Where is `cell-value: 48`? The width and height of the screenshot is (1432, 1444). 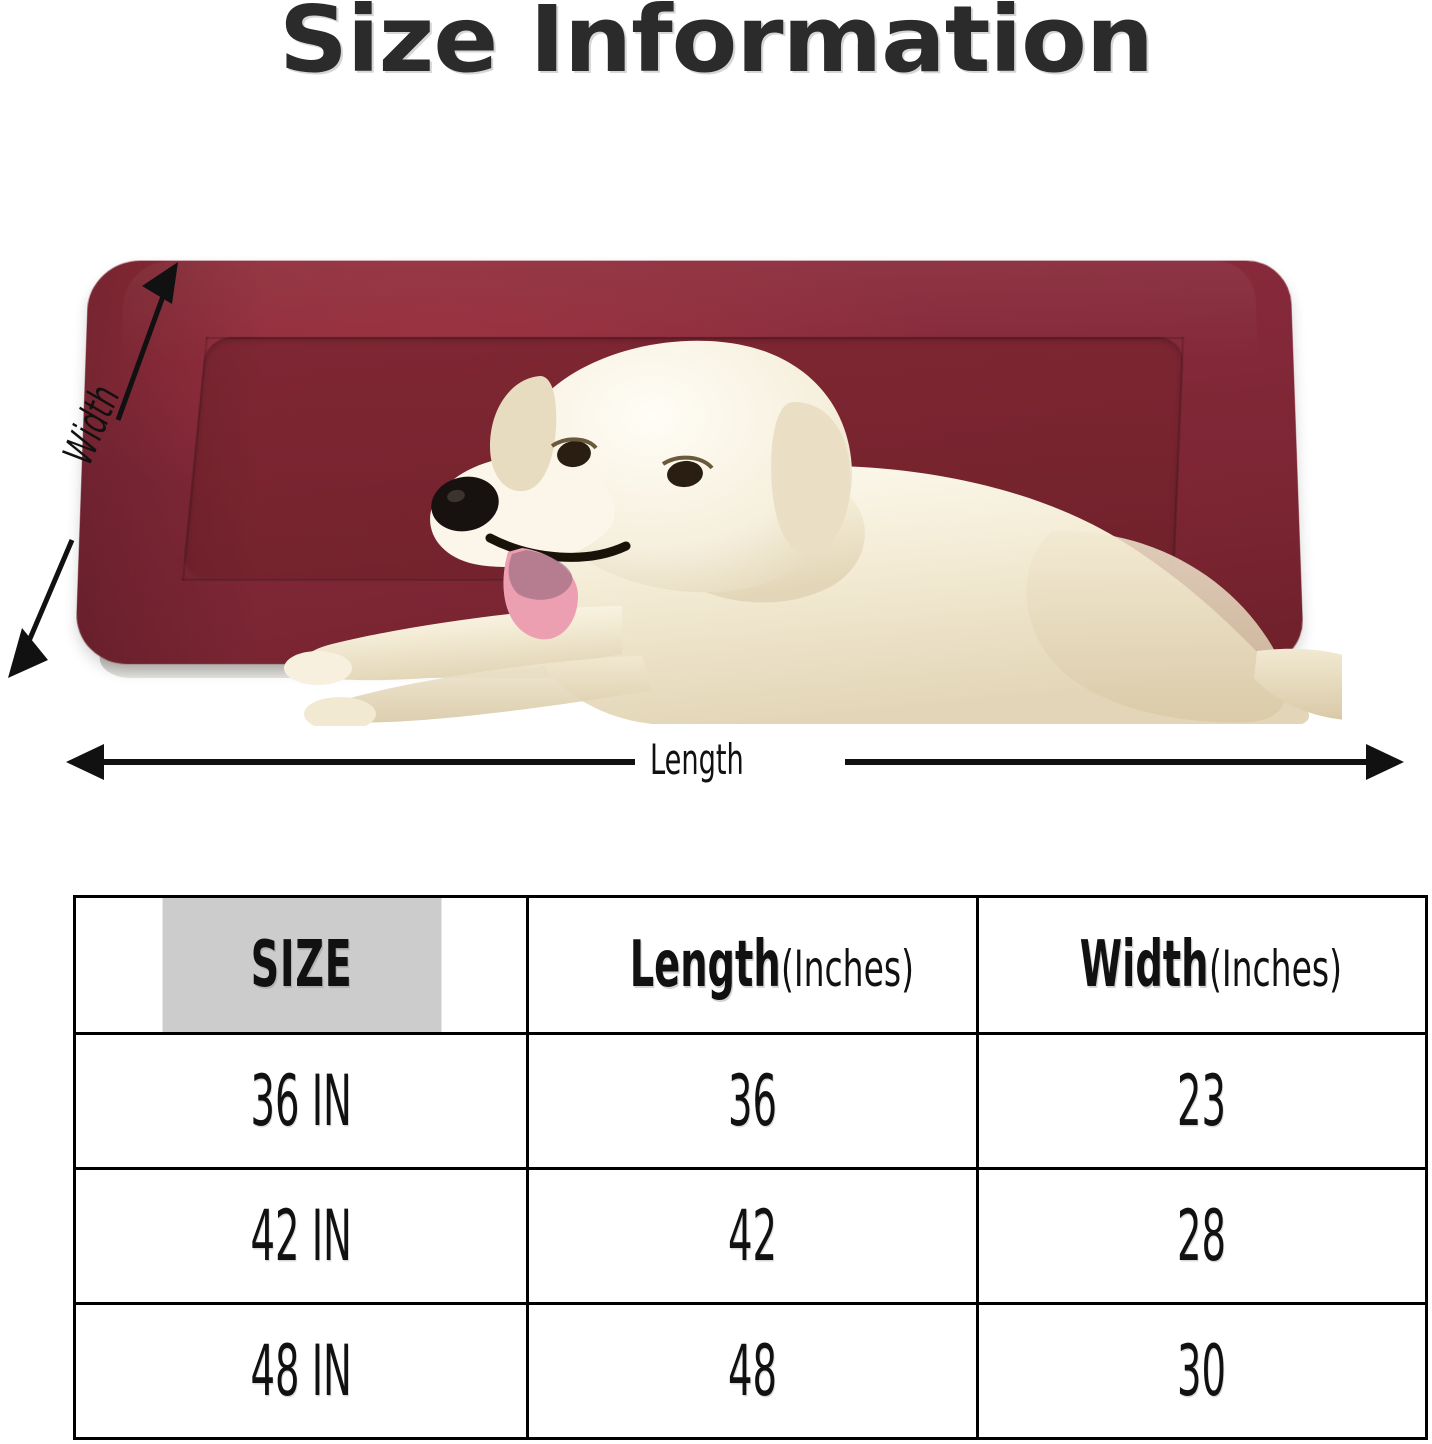 cell-value: 48 is located at coordinates (752, 1371).